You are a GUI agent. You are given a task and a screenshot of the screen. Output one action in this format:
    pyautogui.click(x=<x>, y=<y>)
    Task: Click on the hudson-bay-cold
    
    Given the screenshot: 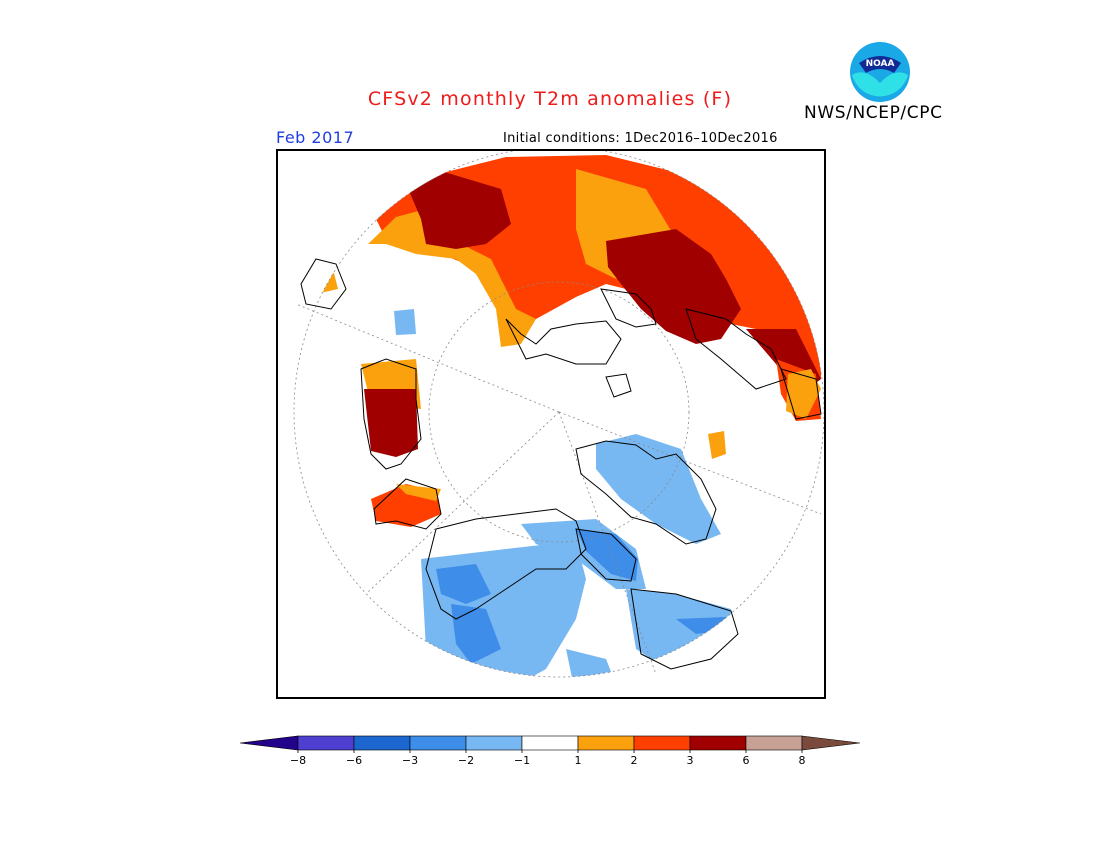 What is the action you would take?
    pyautogui.click(x=607, y=555)
    